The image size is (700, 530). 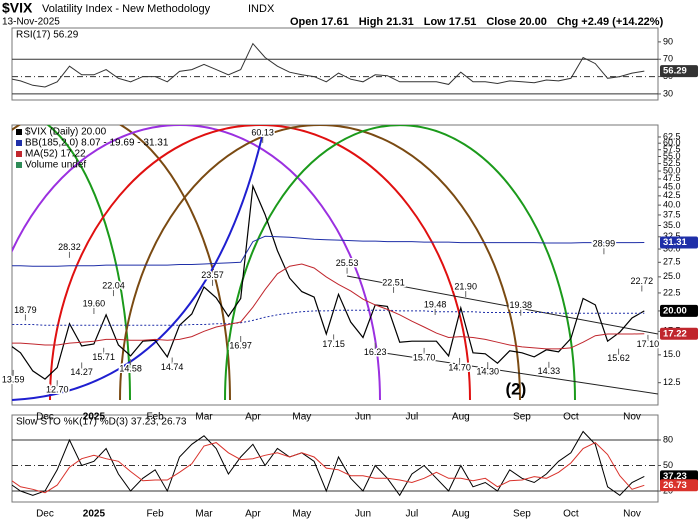 I want to click on callout-label: 14.70, so click(x=459, y=367).